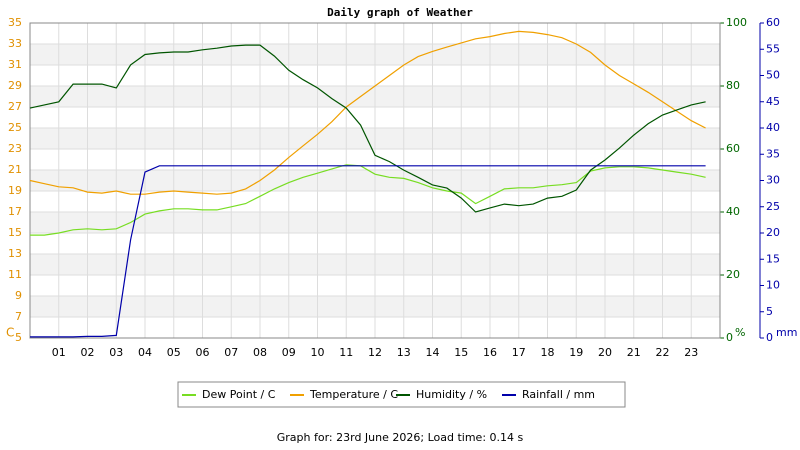 This screenshot has height=450, width=800. What do you see at coordinates (663, 352) in the screenshot?
I see `x-tick-label: 22` at bounding box center [663, 352].